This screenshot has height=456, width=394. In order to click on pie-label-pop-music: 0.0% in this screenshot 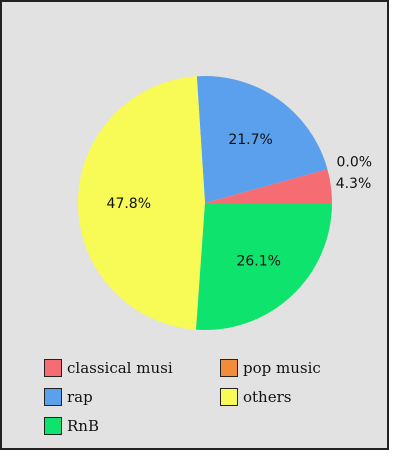, I will do `click(355, 163)`.